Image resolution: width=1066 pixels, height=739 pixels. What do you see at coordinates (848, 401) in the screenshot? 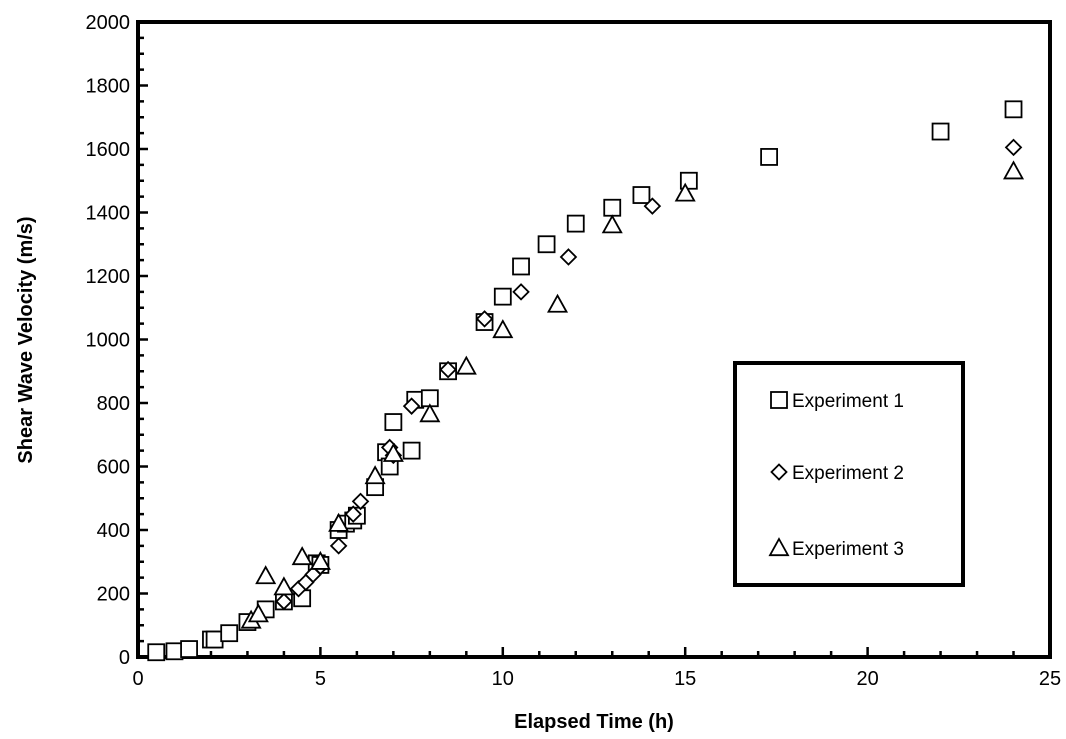
I see `legend-label: Experiment 1` at bounding box center [848, 401].